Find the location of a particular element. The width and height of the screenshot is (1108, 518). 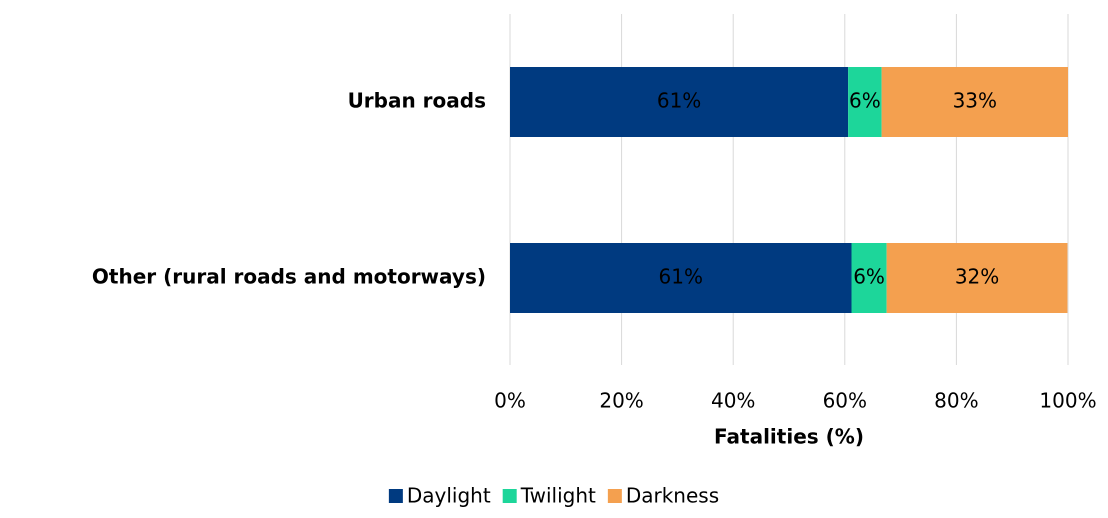

x-tick-label: 60% is located at coordinates (845, 401).